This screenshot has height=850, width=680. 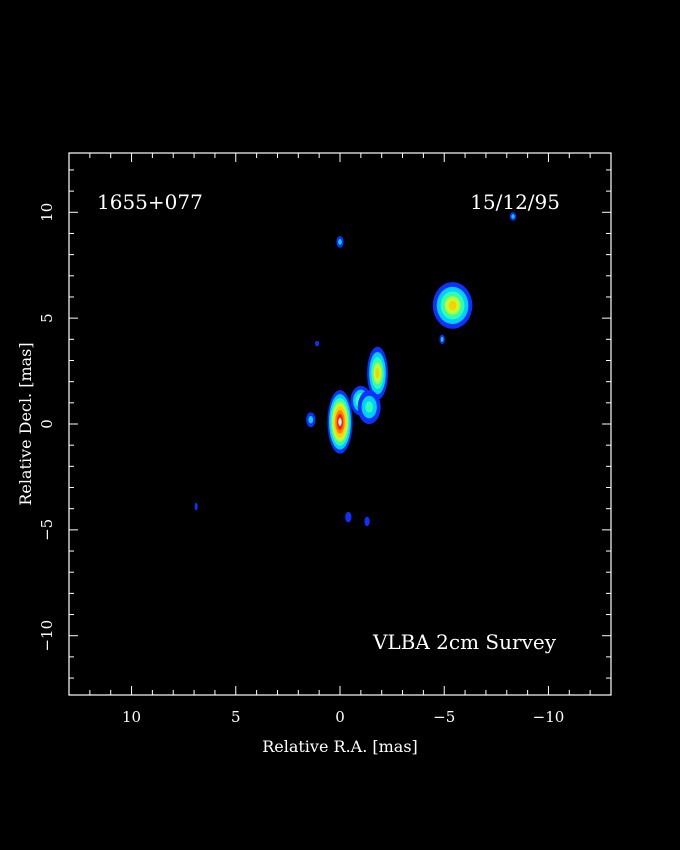 I want to click on emission-component-jet-faint-bridge, so click(x=369, y=407).